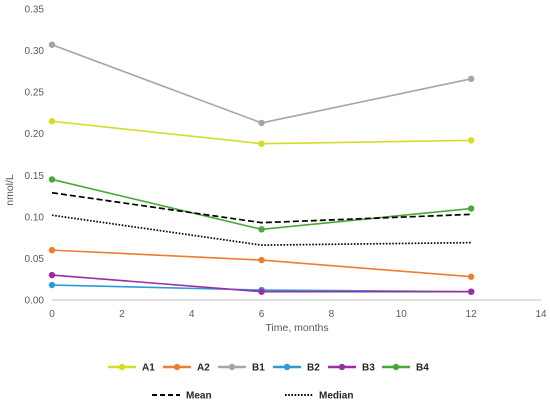 The width and height of the screenshot is (550, 410). What do you see at coordinates (402, 314) in the screenshot?
I see `x-tick-label: 10` at bounding box center [402, 314].